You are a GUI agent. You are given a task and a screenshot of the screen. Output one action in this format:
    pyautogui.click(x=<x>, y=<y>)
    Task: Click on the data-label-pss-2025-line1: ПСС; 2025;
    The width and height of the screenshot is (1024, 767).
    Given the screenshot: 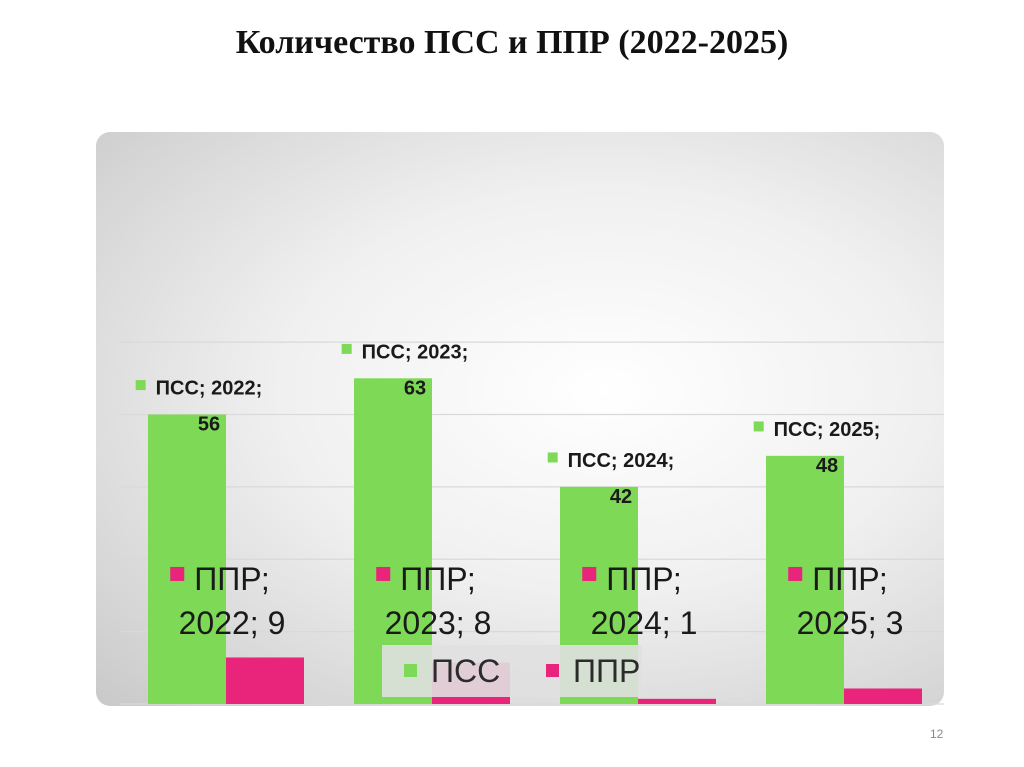 What is the action you would take?
    pyautogui.click(x=827, y=430)
    